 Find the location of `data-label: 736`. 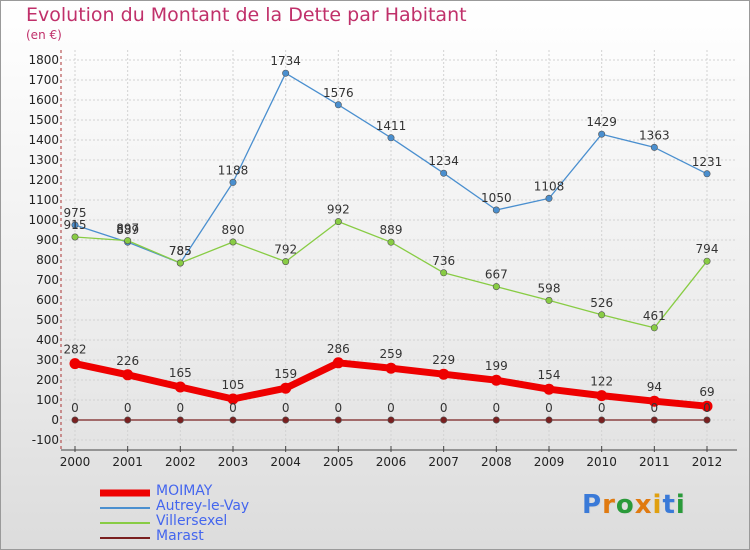

data-label: 736 is located at coordinates (443, 261).